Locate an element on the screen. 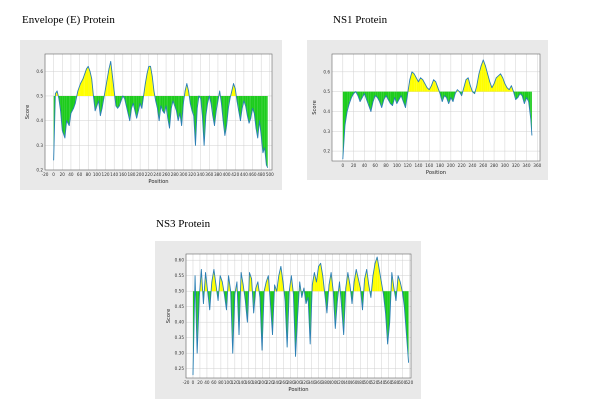  x-tick-label: 140 is located at coordinates (114, 174).